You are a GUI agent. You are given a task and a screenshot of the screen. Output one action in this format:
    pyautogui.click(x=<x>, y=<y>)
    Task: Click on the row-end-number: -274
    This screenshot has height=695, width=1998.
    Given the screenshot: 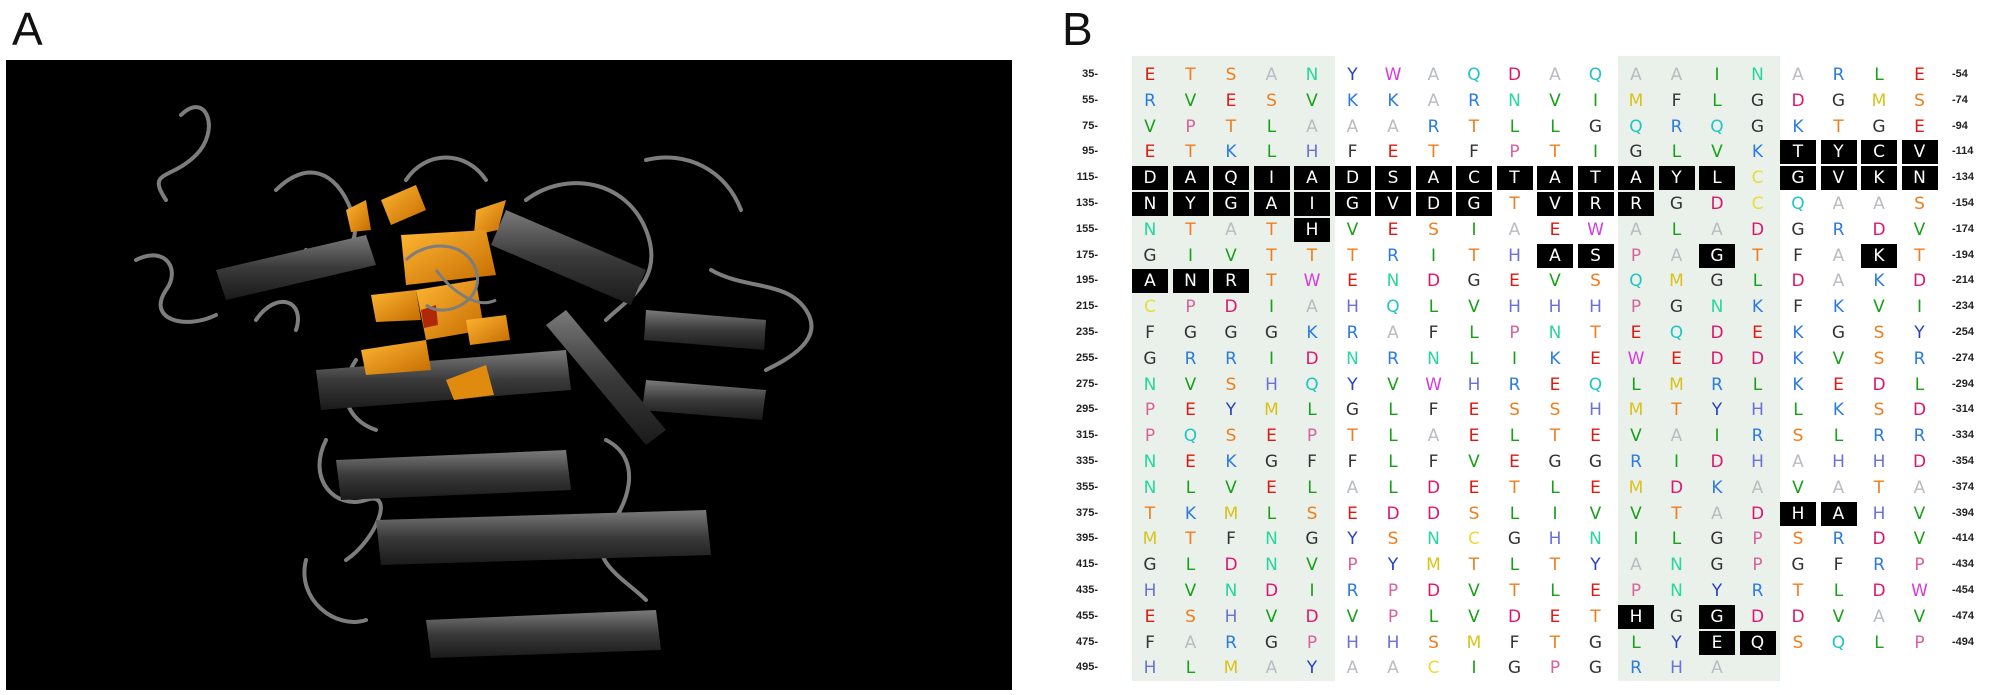 What is the action you would take?
    pyautogui.click(x=1963, y=357)
    